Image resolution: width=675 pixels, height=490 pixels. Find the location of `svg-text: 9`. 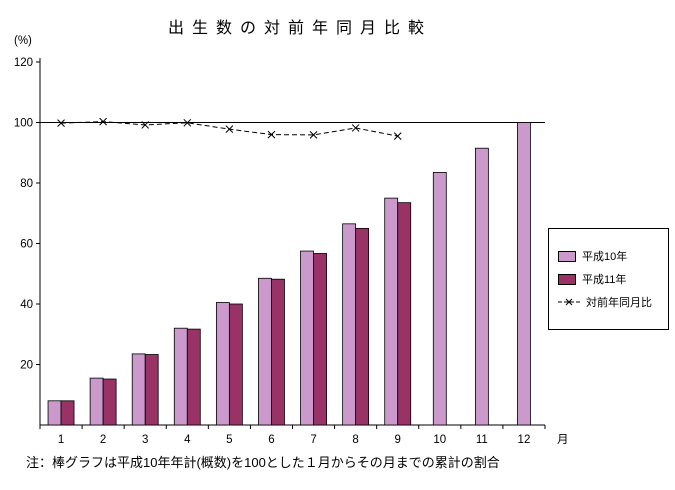

svg-text: 9 is located at coordinates (398, 440).